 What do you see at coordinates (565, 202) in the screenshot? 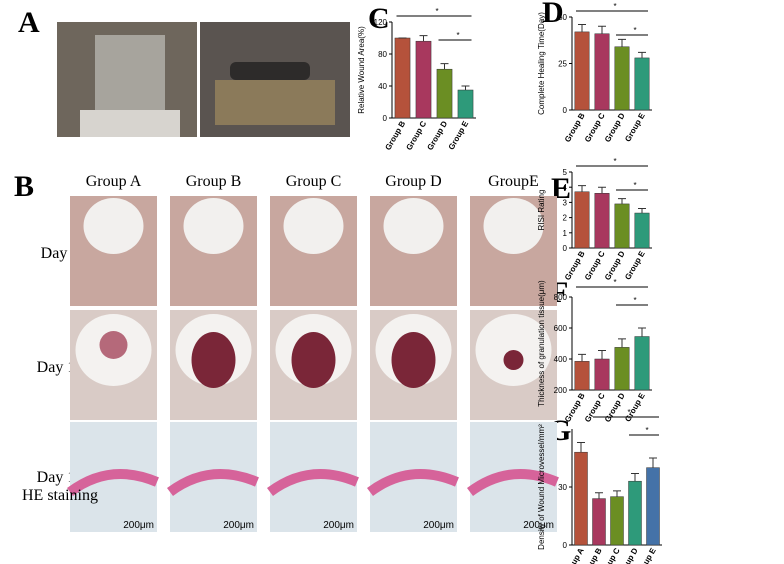
I see `y-tick-label: 3` at bounding box center [565, 202].